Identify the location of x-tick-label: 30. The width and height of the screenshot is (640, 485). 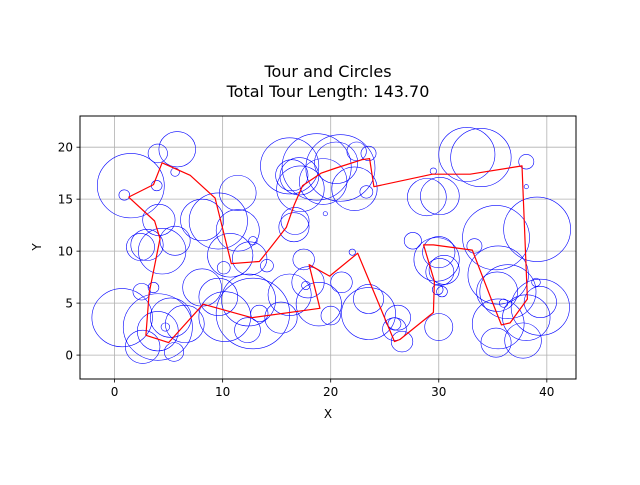
(438, 392).